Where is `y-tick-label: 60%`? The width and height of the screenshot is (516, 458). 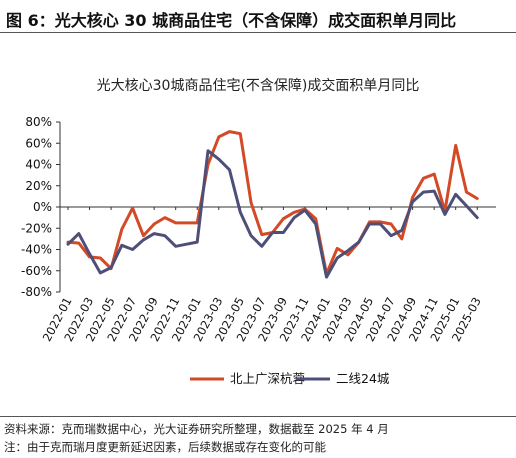
y-tick-label: 60% is located at coordinates (38, 143).